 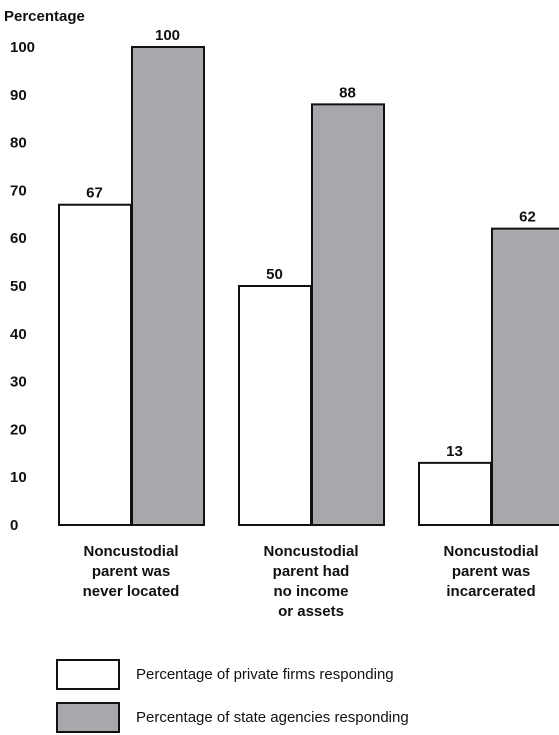 What do you see at coordinates (88, 674) in the screenshot?
I see `legend-swatch-private` at bounding box center [88, 674].